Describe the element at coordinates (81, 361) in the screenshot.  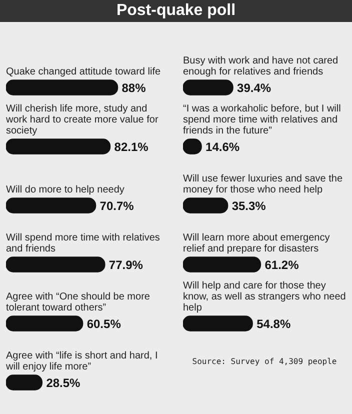
I see `y-tick-label: Agree with “life is short and hard, I will enjoy life more”` at that location.